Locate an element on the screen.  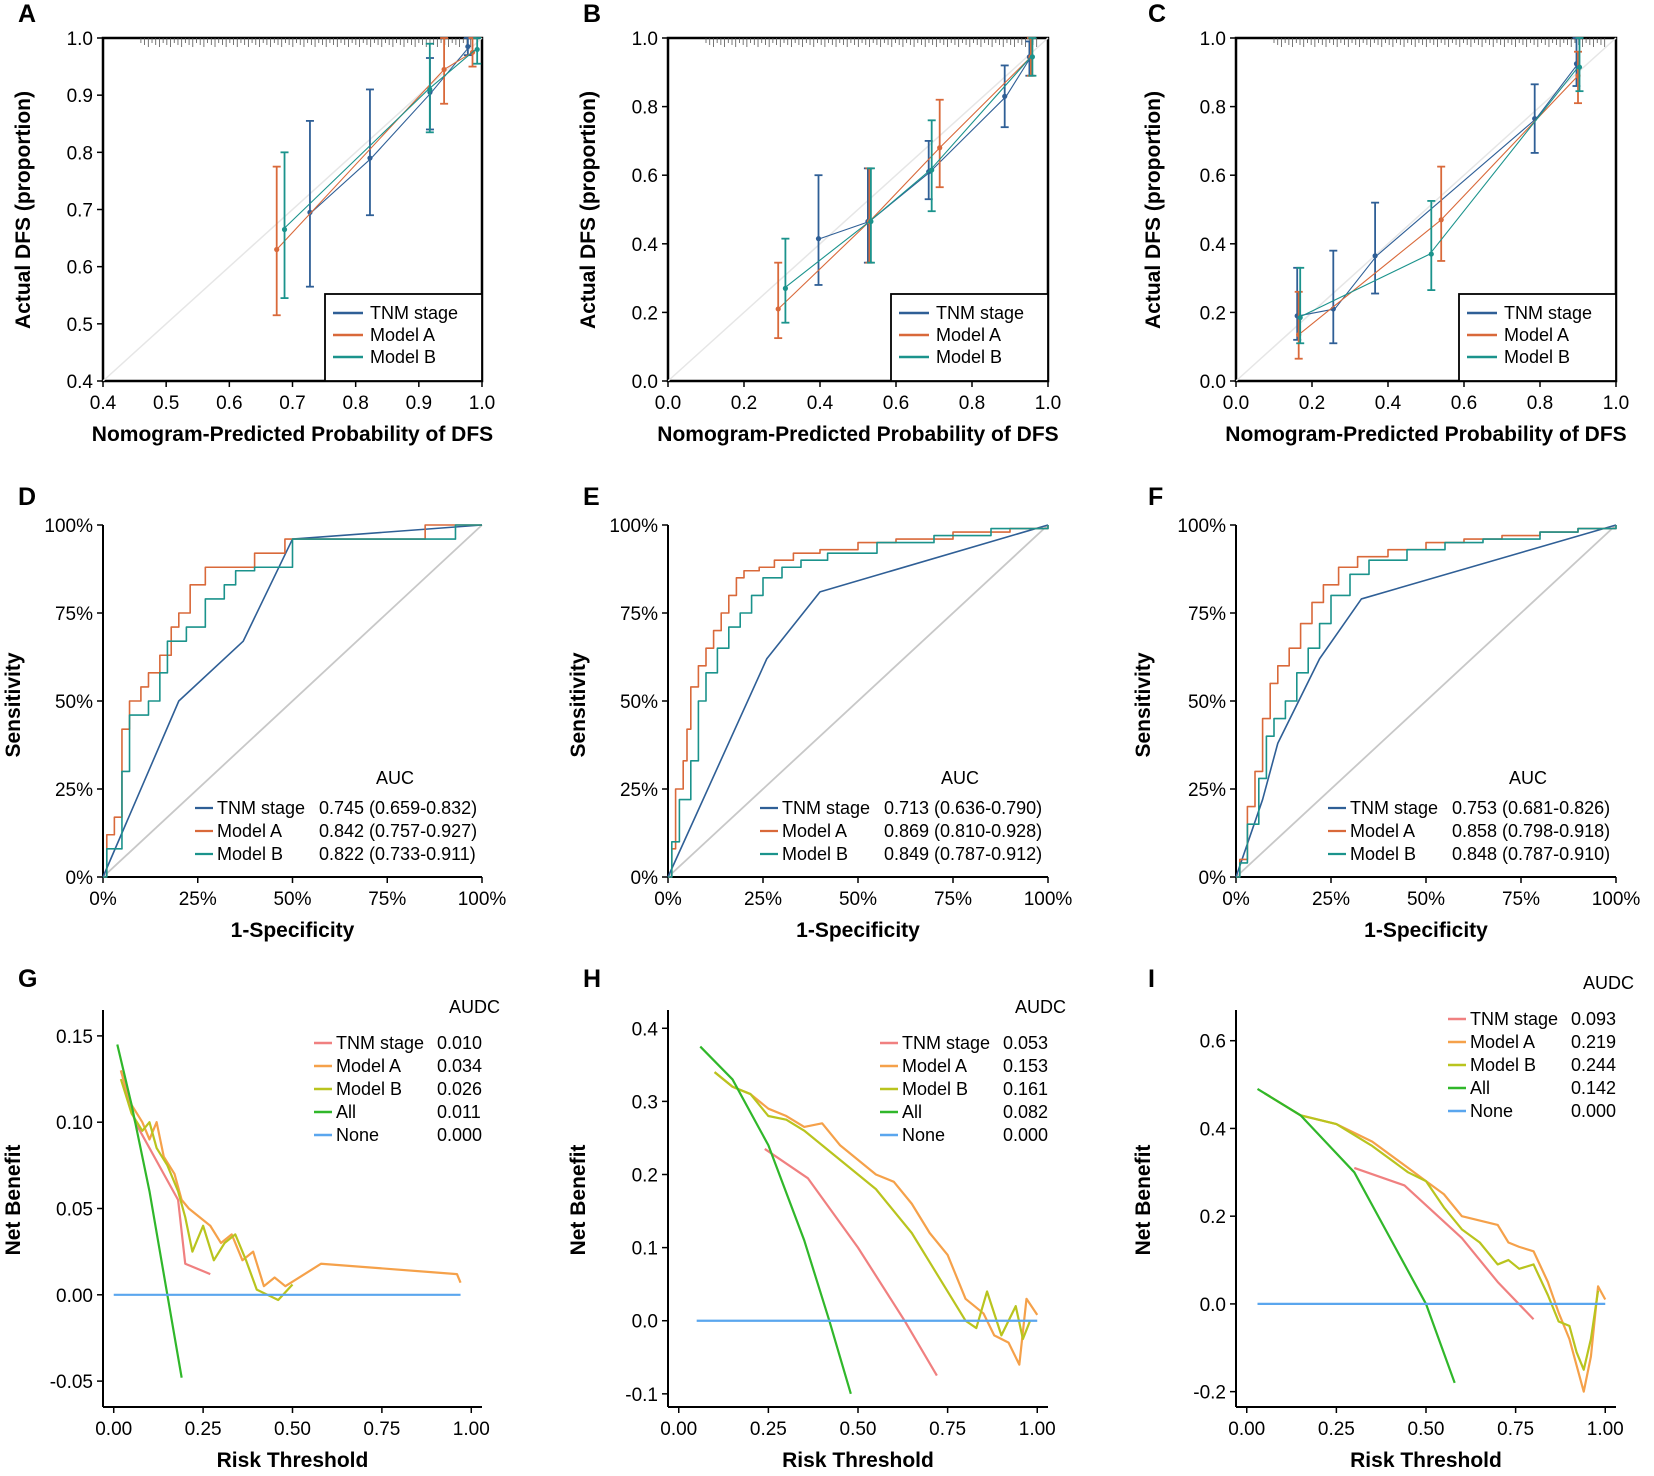
panel-letter: I is located at coordinates (1151, 979).